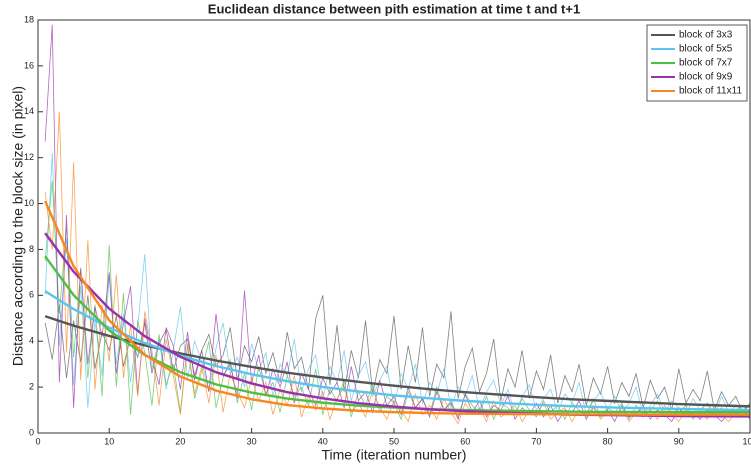 Image resolution: width=751 pixels, height=466 pixels. I want to click on y-tick-label: 6, so click(31, 295).